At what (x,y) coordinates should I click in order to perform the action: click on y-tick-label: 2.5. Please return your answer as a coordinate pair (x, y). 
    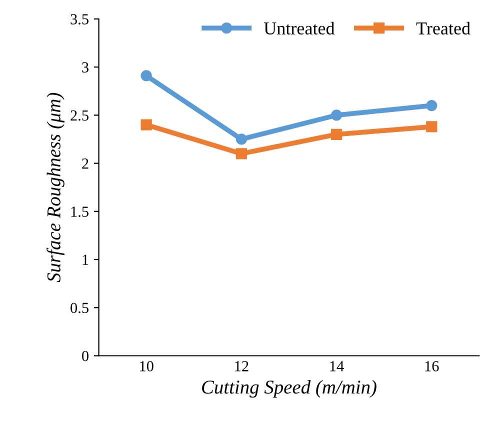
    Looking at the image, I should click on (79, 115).